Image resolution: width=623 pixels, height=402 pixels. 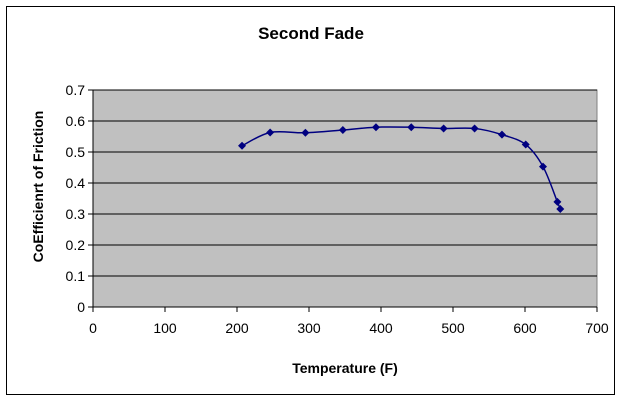 I want to click on y-tick-label: 0.5, so click(x=76, y=152).